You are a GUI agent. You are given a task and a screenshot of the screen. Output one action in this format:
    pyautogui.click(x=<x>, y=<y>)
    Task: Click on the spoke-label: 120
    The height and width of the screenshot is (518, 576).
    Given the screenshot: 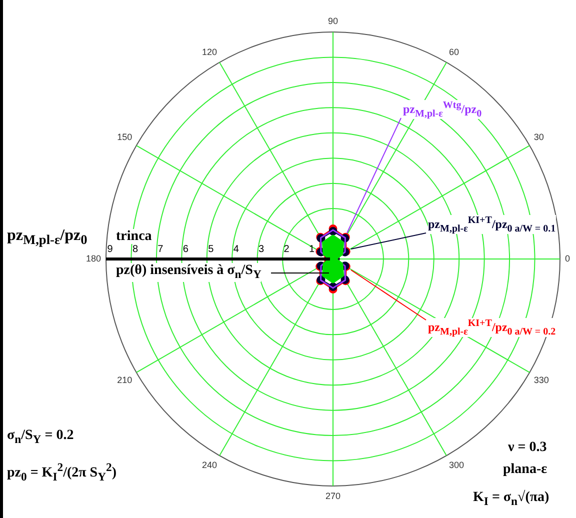 What is the action you would take?
    pyautogui.click(x=210, y=52)
    